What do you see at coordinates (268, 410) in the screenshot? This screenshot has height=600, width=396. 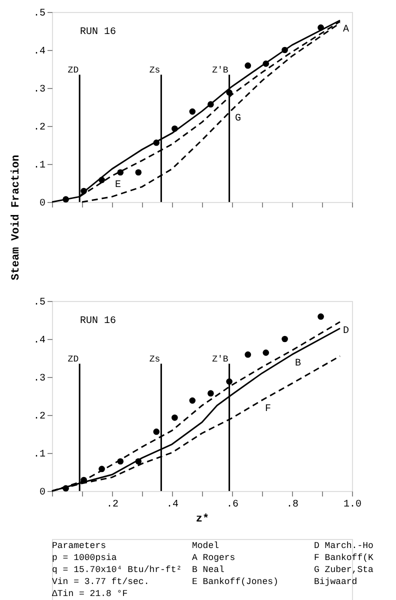 I see `annotation: F` at bounding box center [268, 410].